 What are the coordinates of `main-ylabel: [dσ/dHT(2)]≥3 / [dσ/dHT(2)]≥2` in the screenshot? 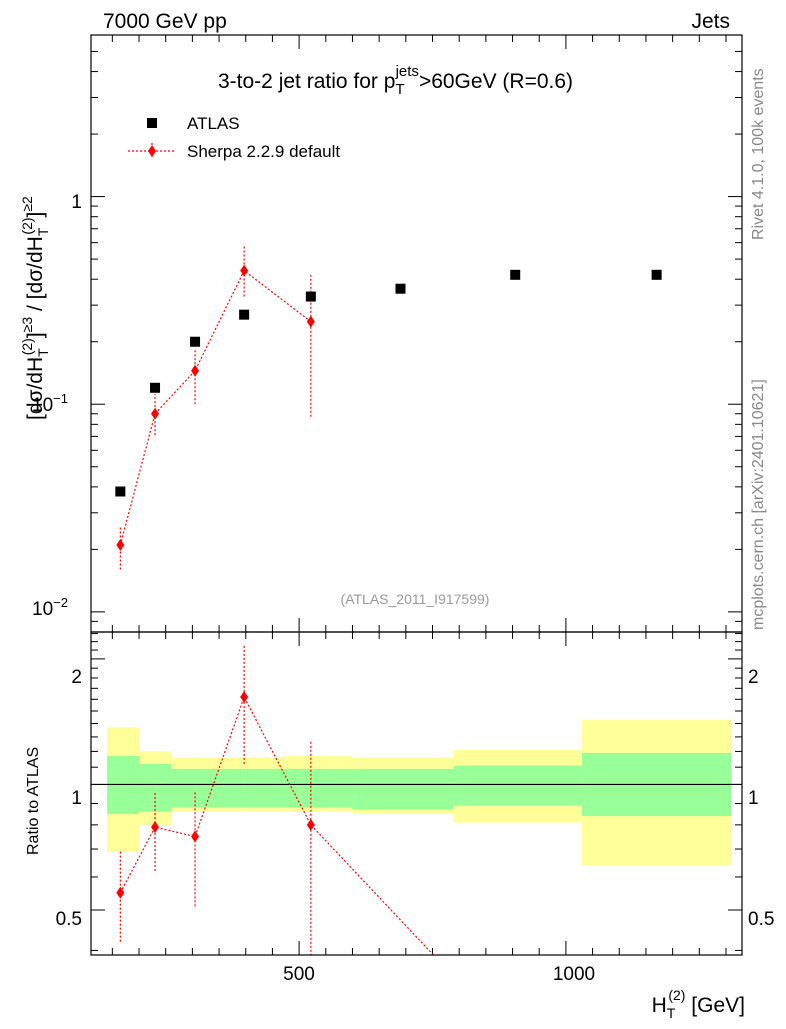 It's located at (35, 308).